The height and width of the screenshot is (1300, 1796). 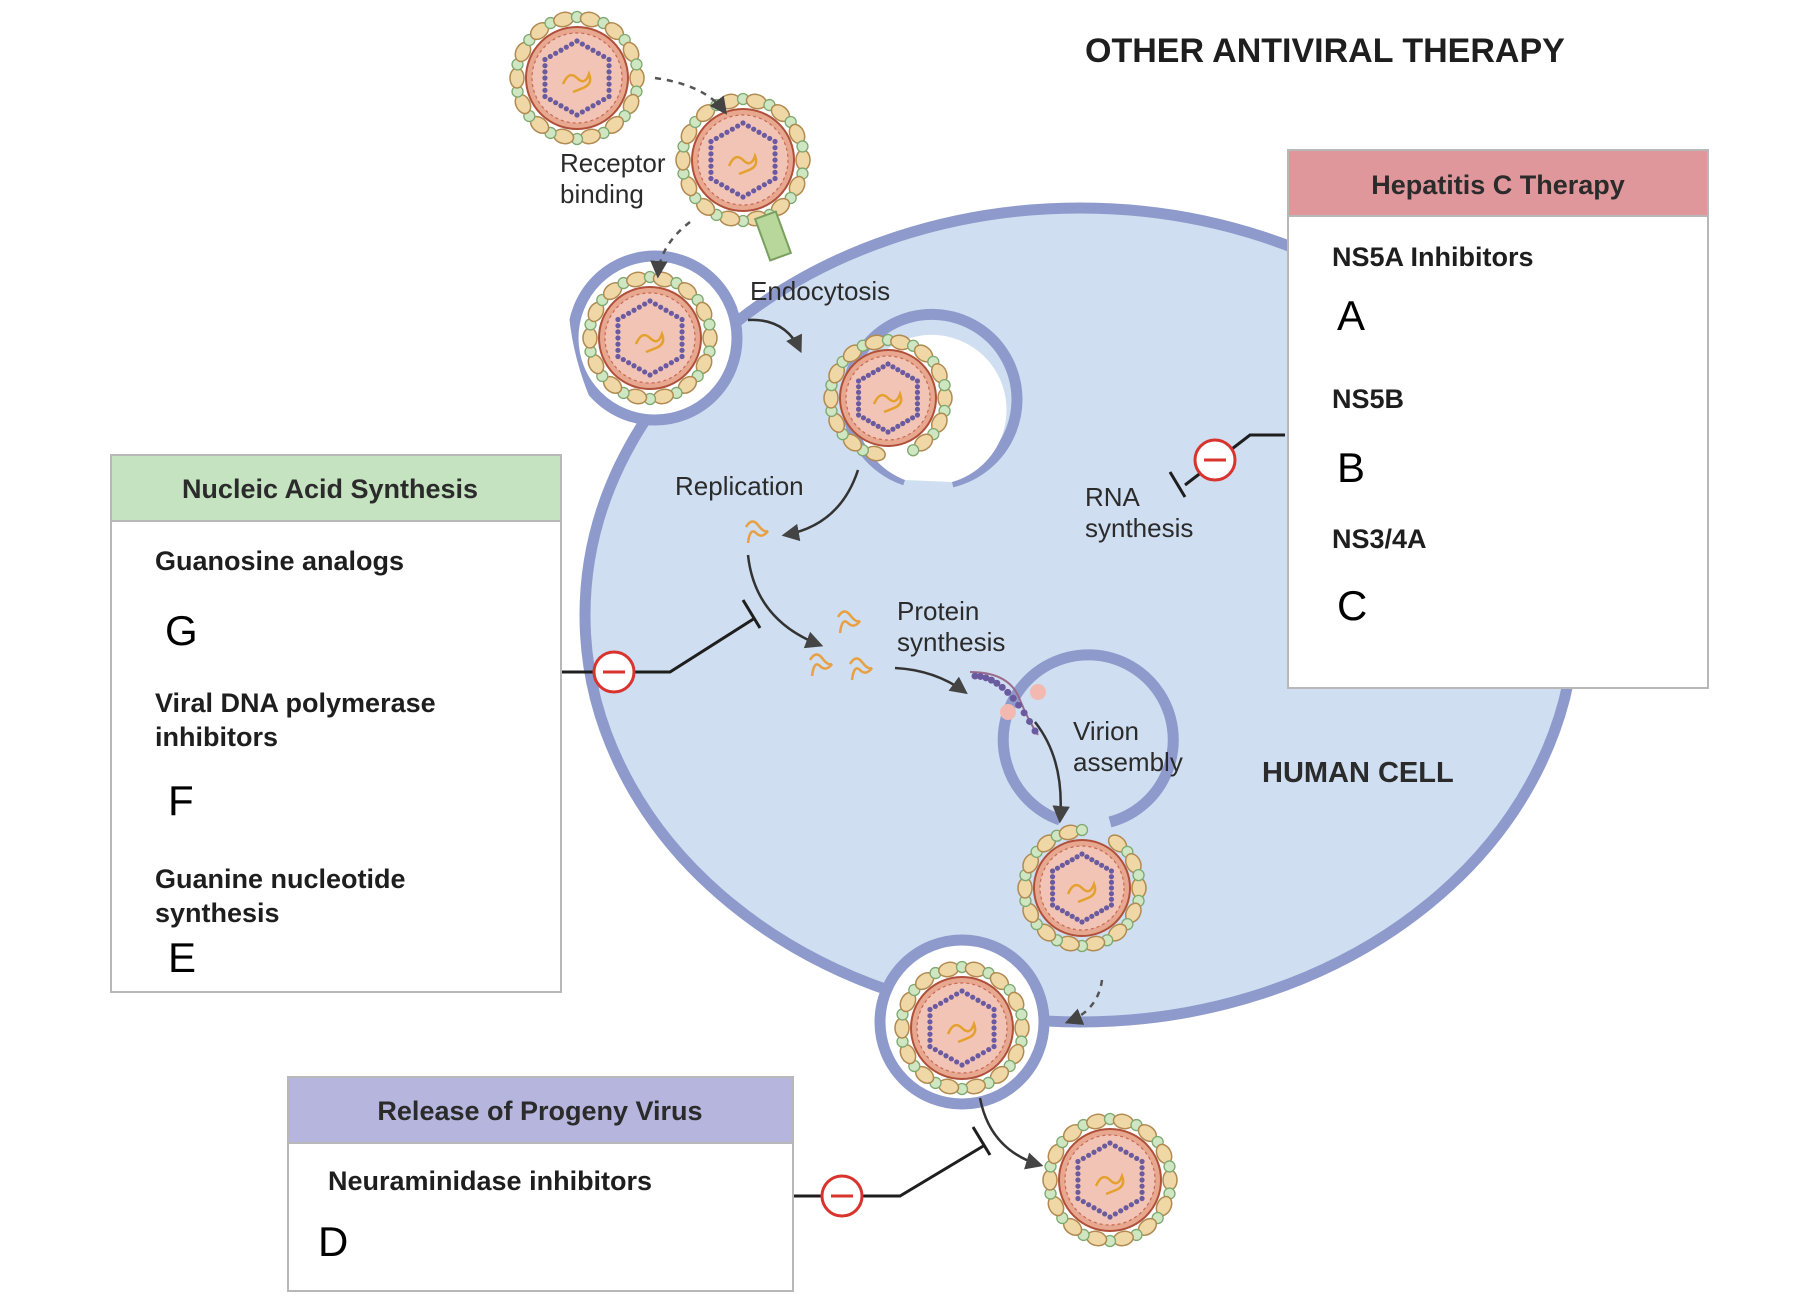 I want to click on arrow-replication, so click(x=820, y=505).